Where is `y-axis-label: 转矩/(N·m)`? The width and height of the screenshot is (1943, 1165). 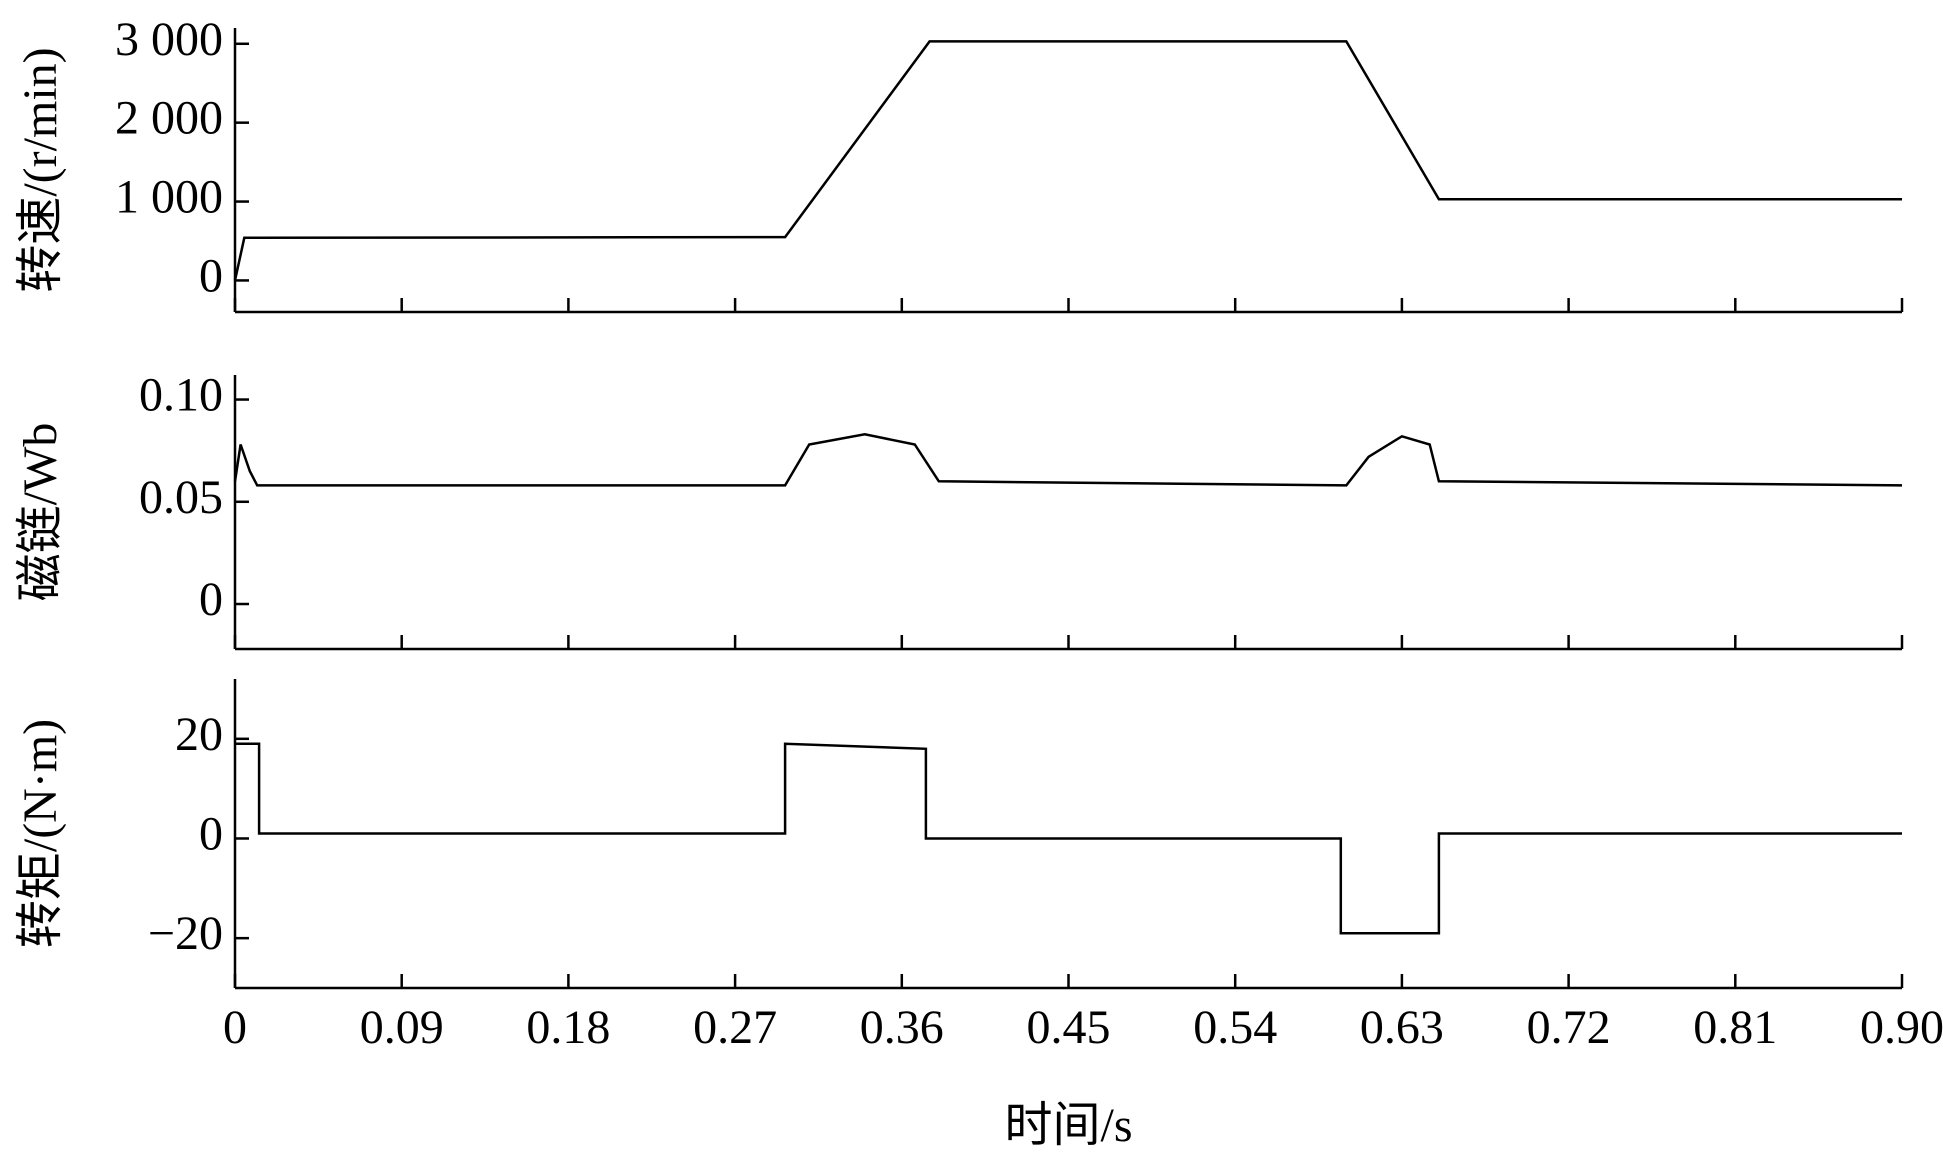
y-axis-label: 转矩/(N·m) is located at coordinates (40, 833).